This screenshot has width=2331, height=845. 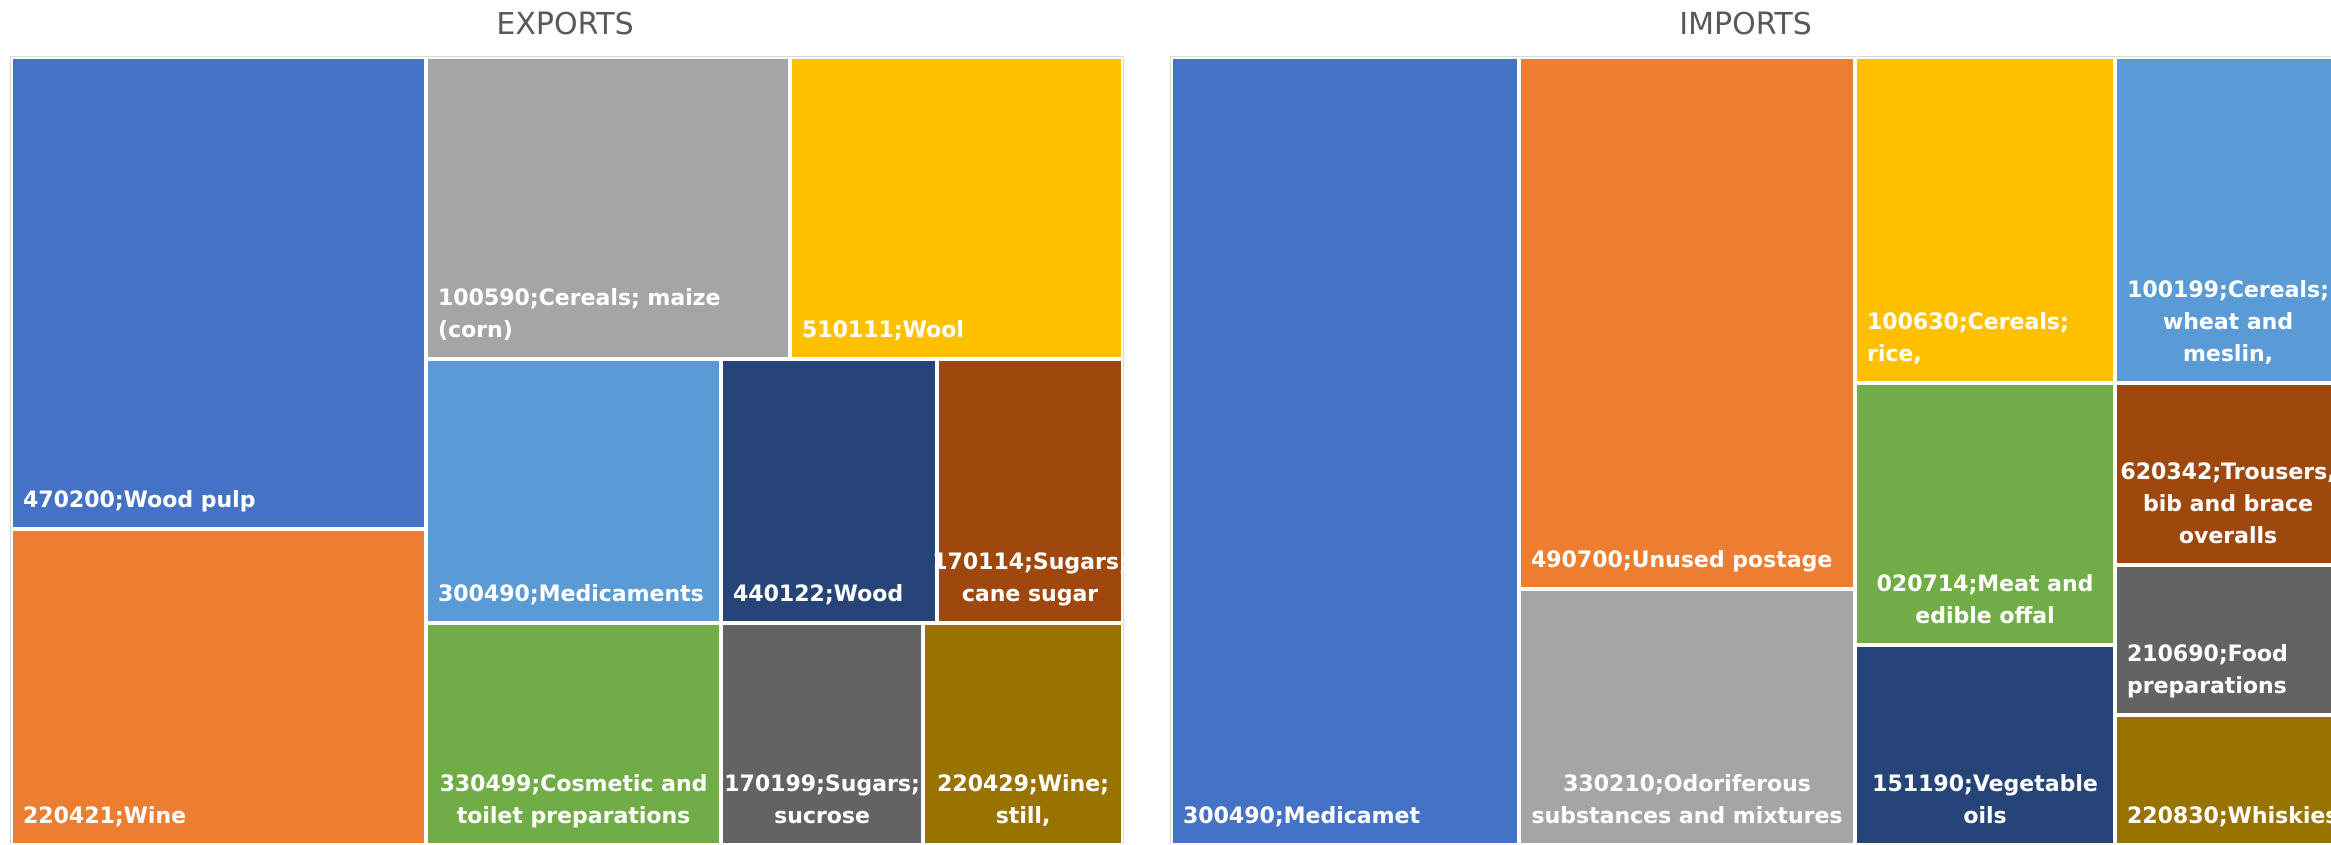 I want to click on import-tile-label: 620342;Trousers, bib and brace overalls, so click(x=2225, y=504).